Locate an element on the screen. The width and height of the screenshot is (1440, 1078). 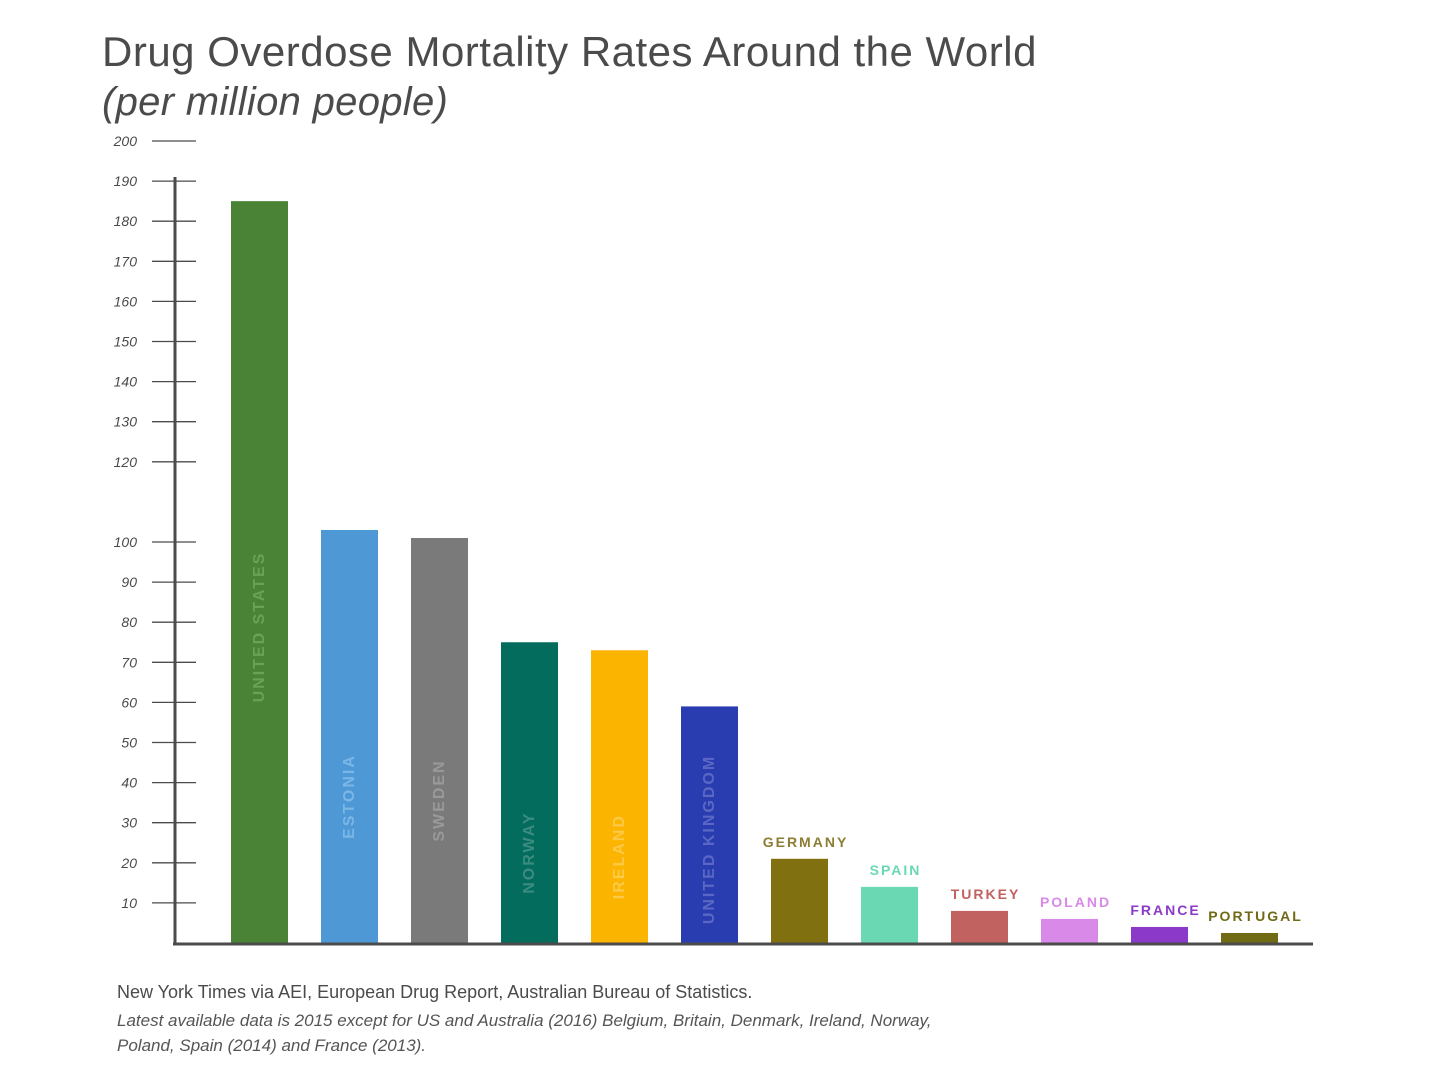
y-tick-label: 170 is located at coordinates (126, 261).